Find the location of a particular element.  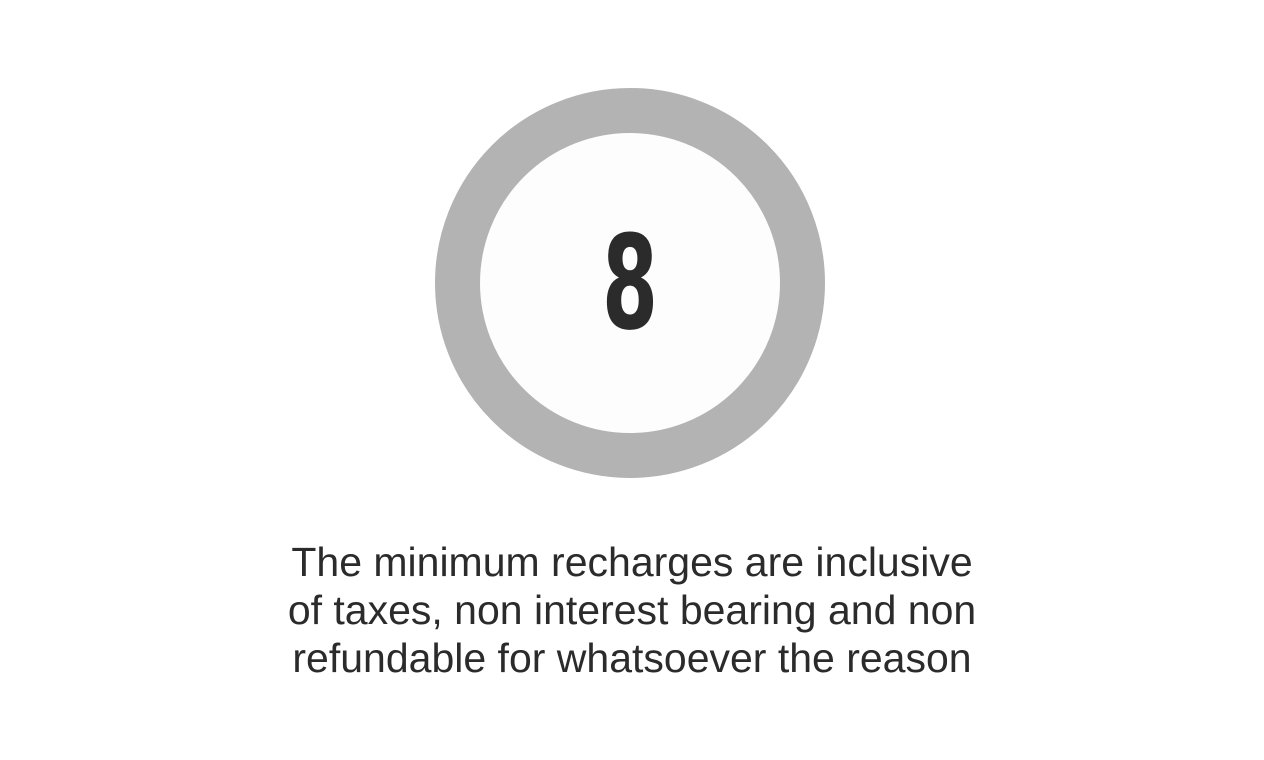

caption-line: of taxes, non interest bearing and non is located at coordinates (632, 610).